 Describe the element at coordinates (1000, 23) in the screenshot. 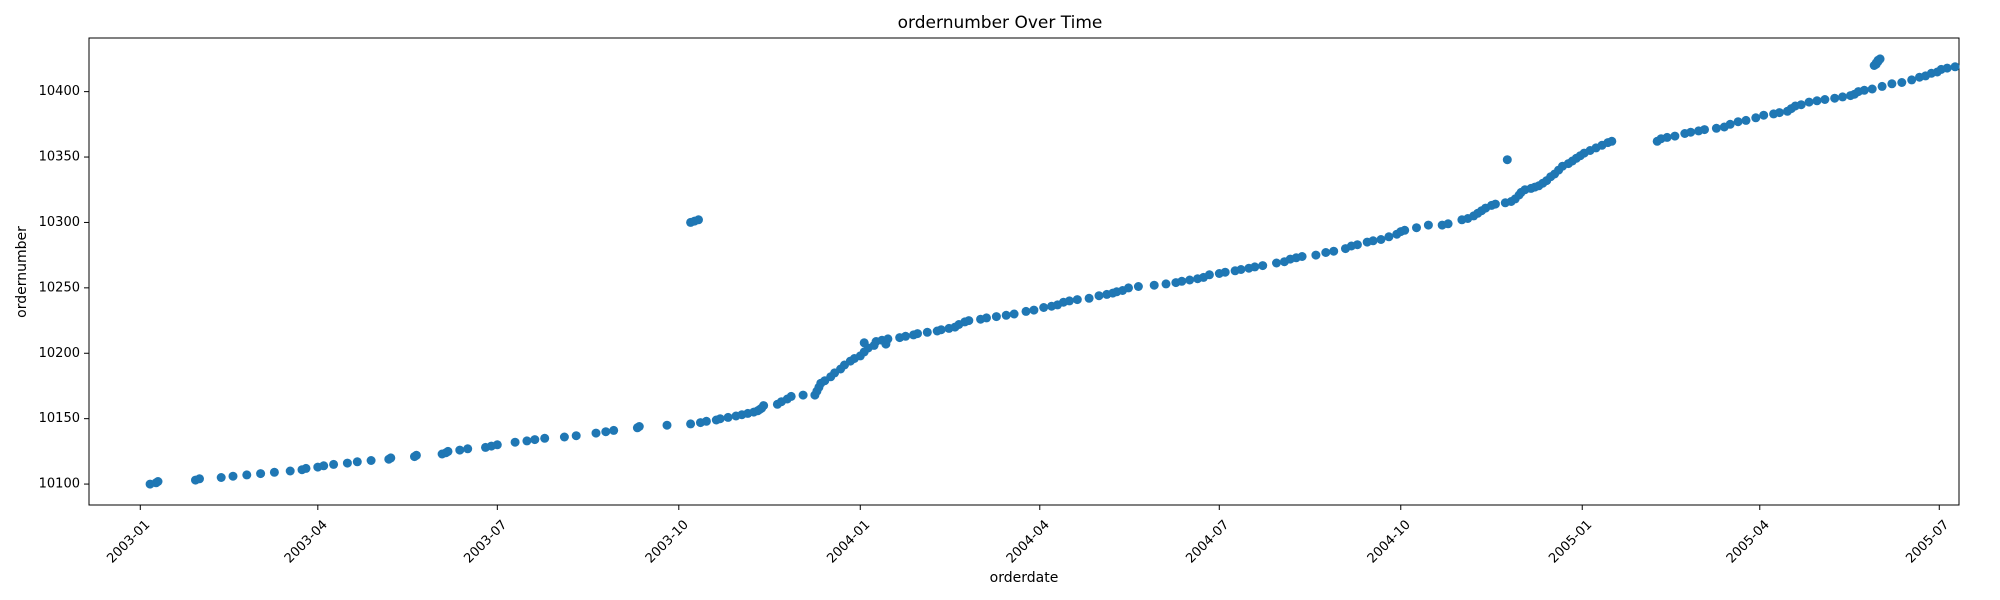

I see `chart-title: ordernumber Over Time` at that location.